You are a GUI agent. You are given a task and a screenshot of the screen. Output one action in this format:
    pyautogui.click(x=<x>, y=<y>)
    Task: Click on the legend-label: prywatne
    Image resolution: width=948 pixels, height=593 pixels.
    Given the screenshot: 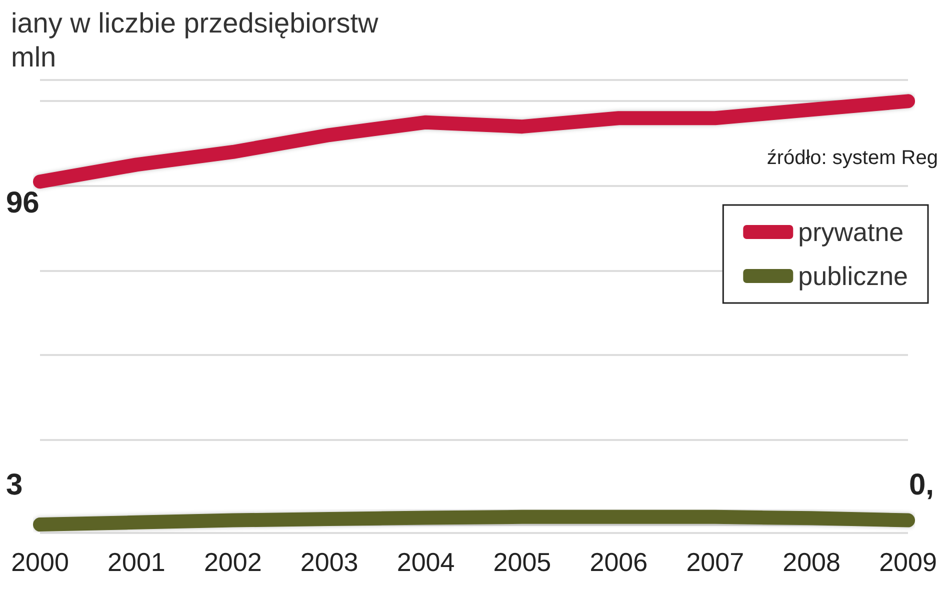 What is the action you would take?
    pyautogui.click(x=851, y=232)
    